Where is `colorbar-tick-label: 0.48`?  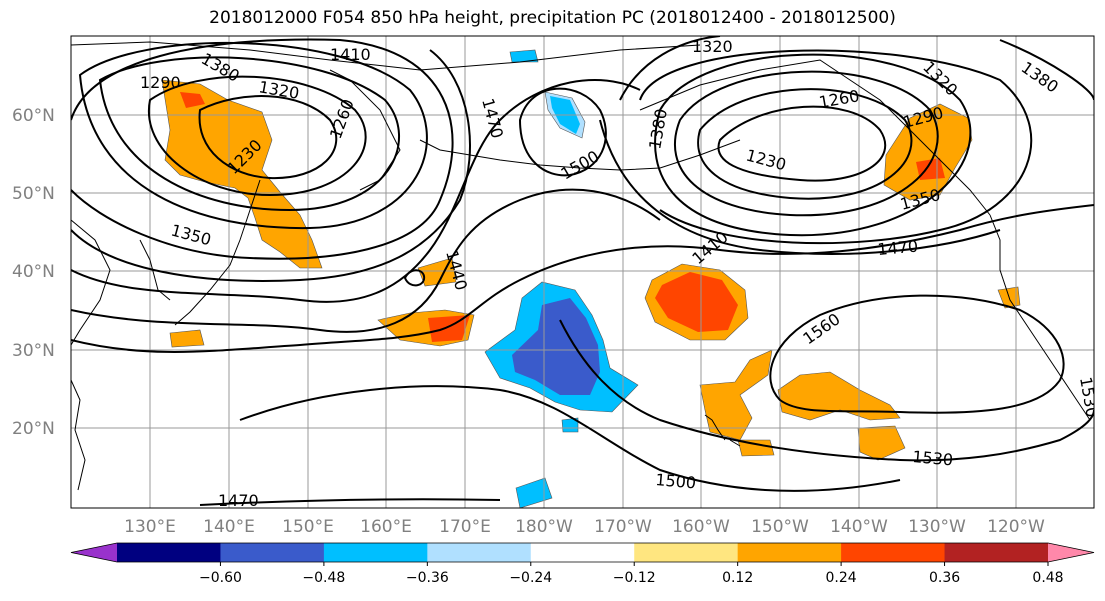
colorbar-tick-label: 0.48 is located at coordinates (1047, 578).